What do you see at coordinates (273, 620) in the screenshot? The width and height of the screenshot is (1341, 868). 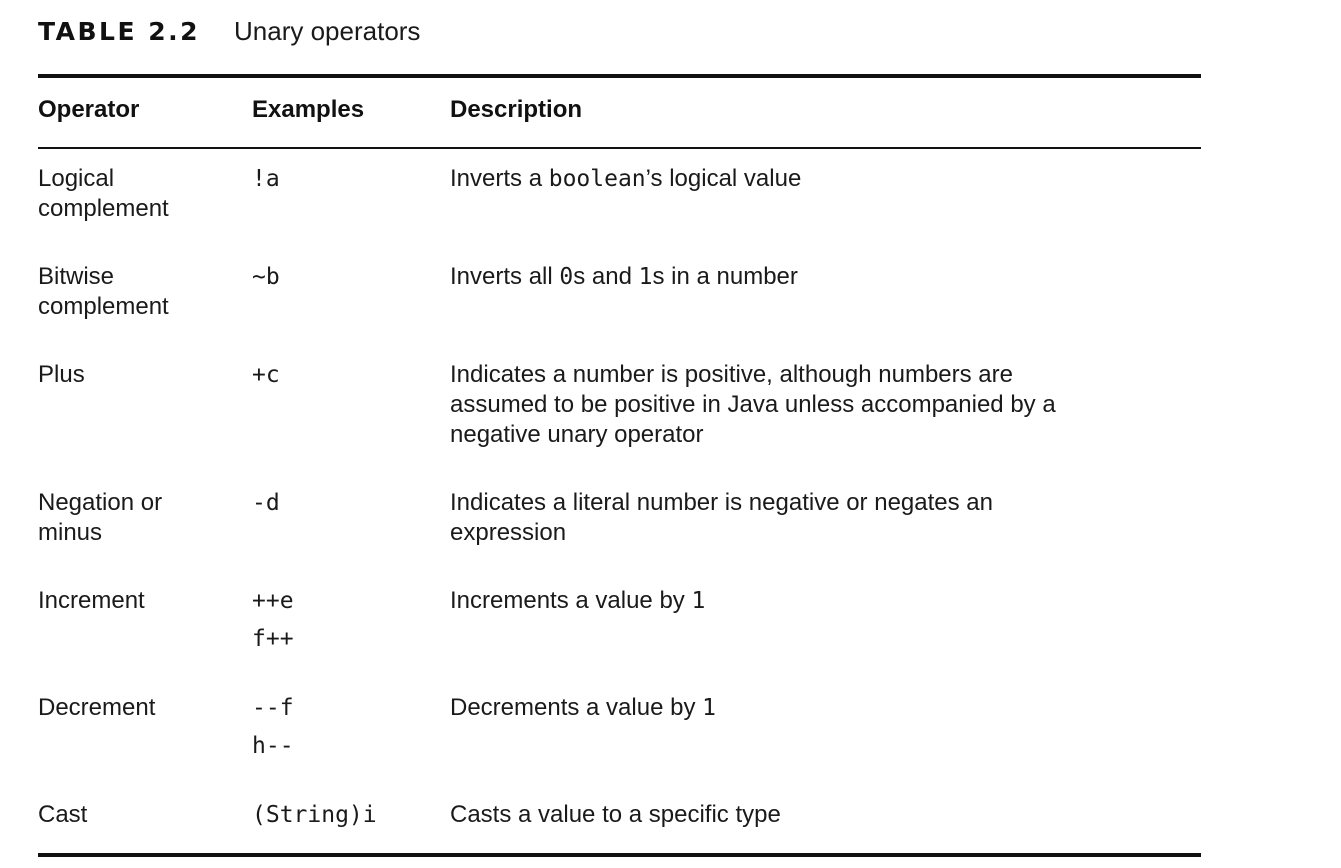 I see `examples-cell: ++e f++` at bounding box center [273, 620].